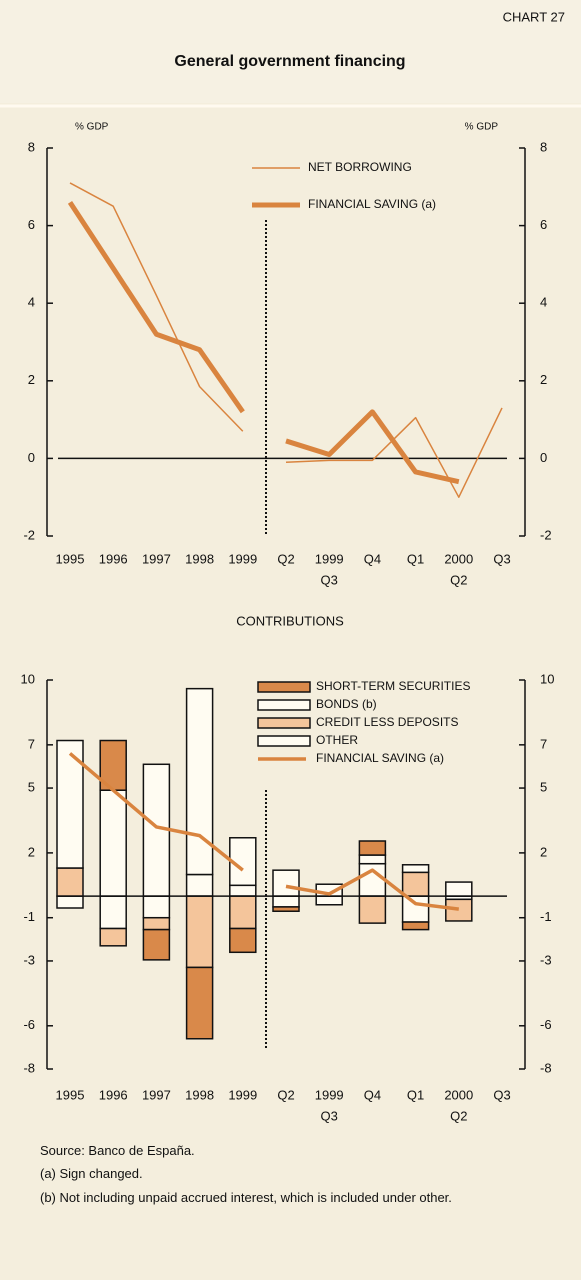 This screenshot has width=581, height=1280. Describe the element at coordinates (543, 302) in the screenshot. I see `y2-tick-label: 4` at that location.